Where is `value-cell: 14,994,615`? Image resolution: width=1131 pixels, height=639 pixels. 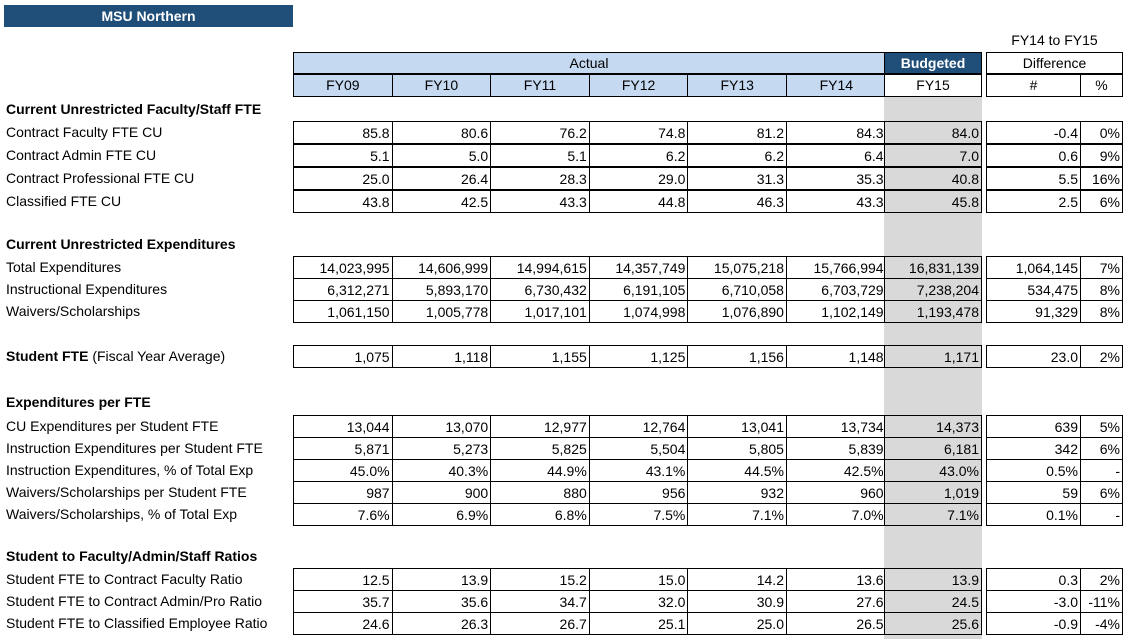 value-cell: 14,994,615 is located at coordinates (540, 267).